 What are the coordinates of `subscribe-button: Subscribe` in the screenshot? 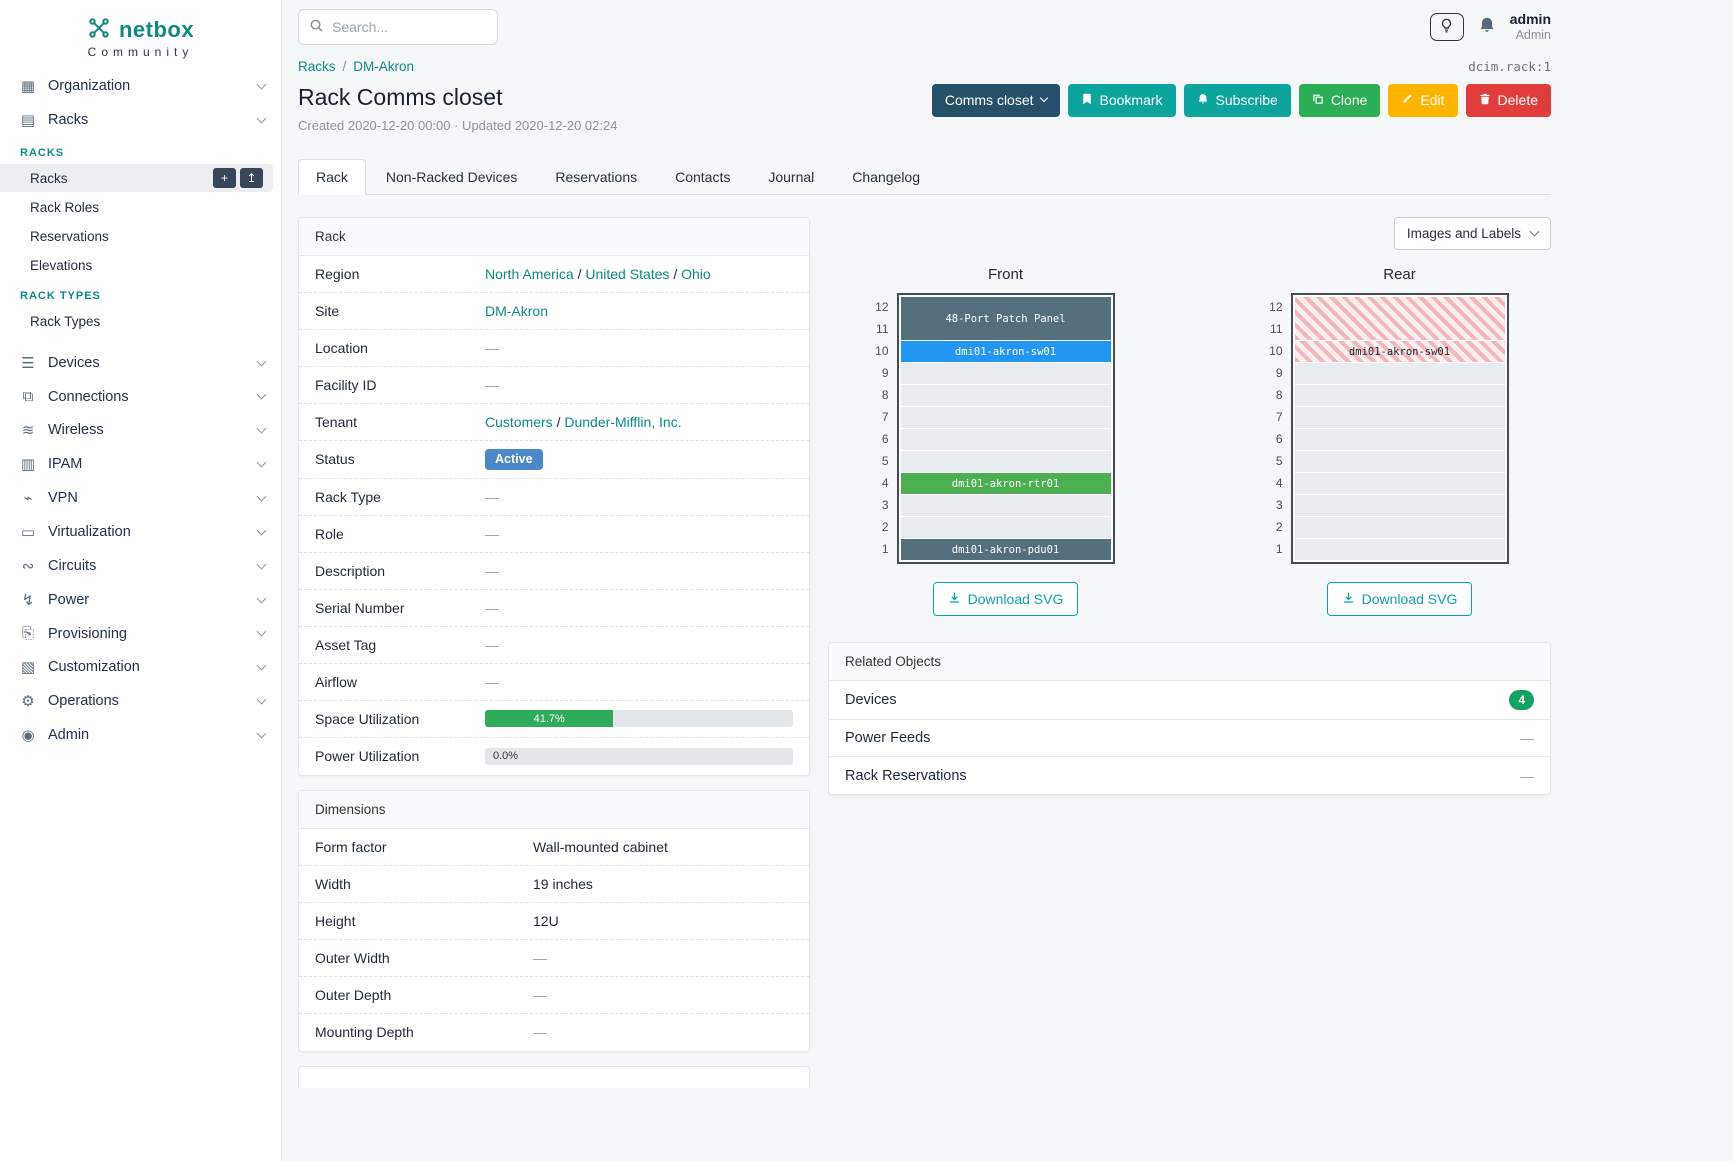 It's located at (1237, 100).